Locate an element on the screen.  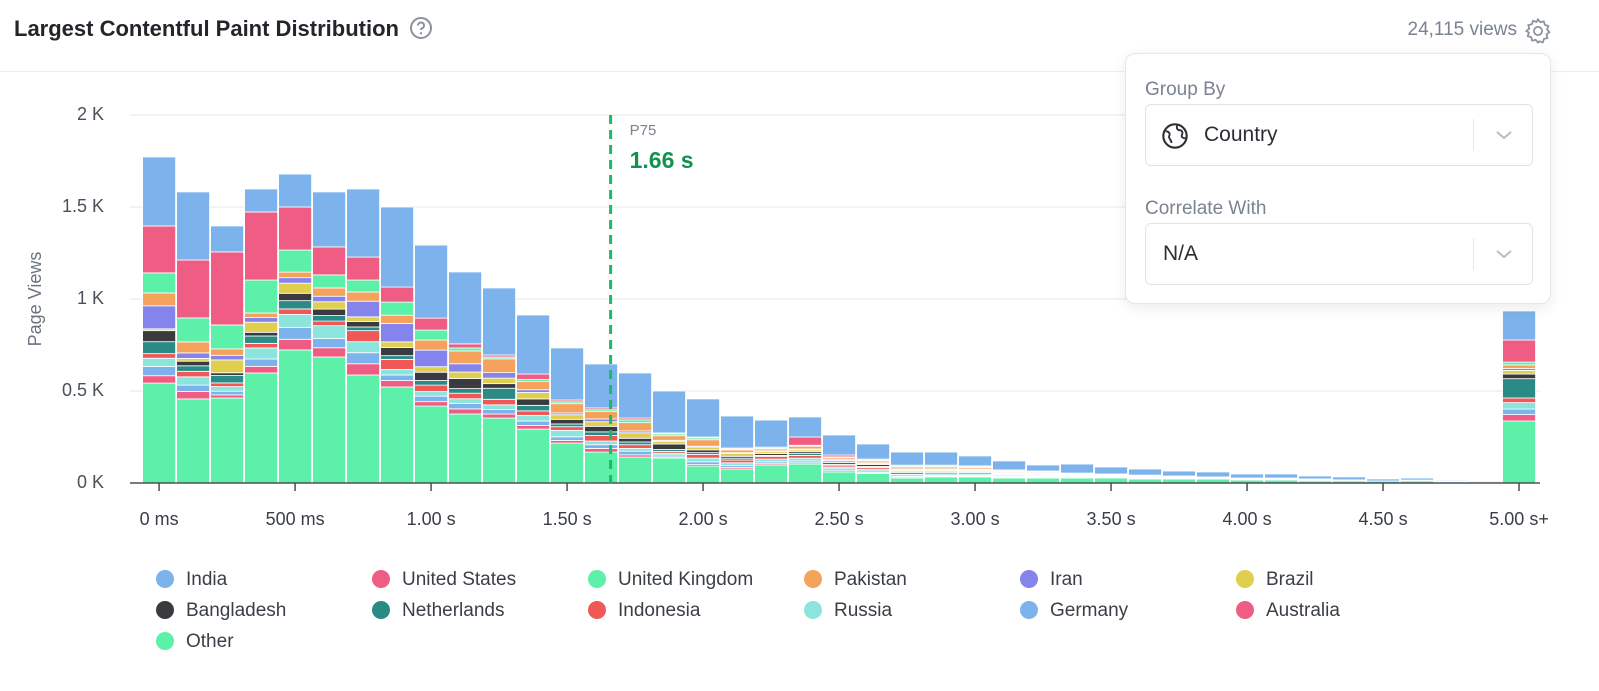
legend-label: Australia is located at coordinates (1303, 610).